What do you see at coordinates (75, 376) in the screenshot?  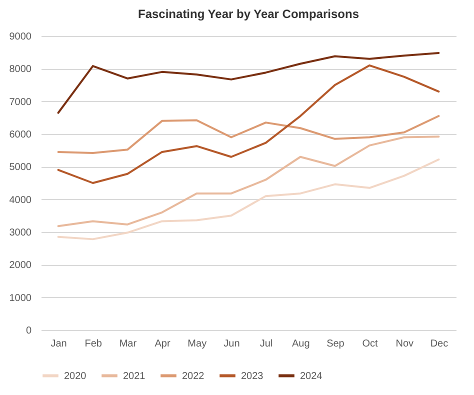 I see `legend-label: 2020` at bounding box center [75, 376].